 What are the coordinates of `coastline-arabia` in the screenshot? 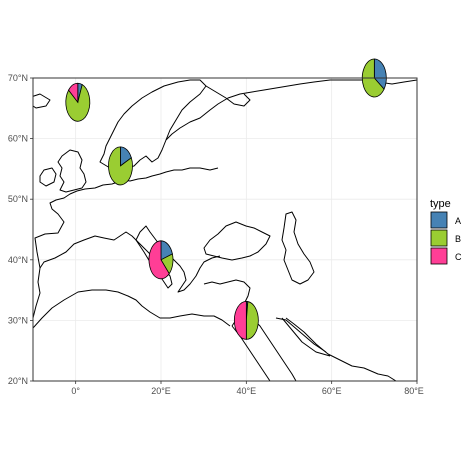 It's located at (301, 335).